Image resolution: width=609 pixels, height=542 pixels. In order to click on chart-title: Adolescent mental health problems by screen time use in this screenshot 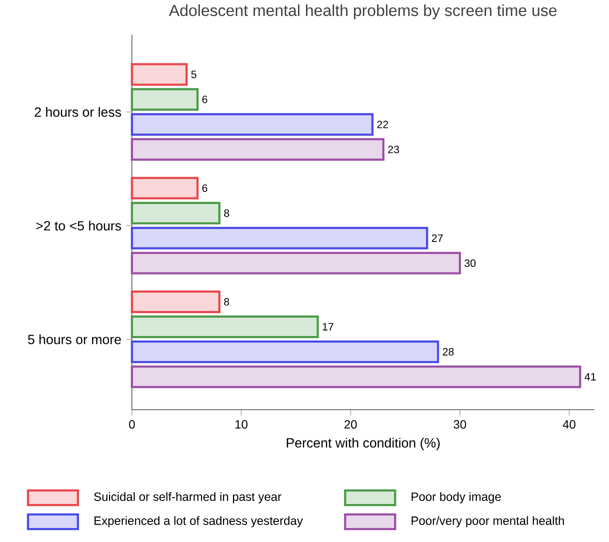, I will do `click(362, 12)`.